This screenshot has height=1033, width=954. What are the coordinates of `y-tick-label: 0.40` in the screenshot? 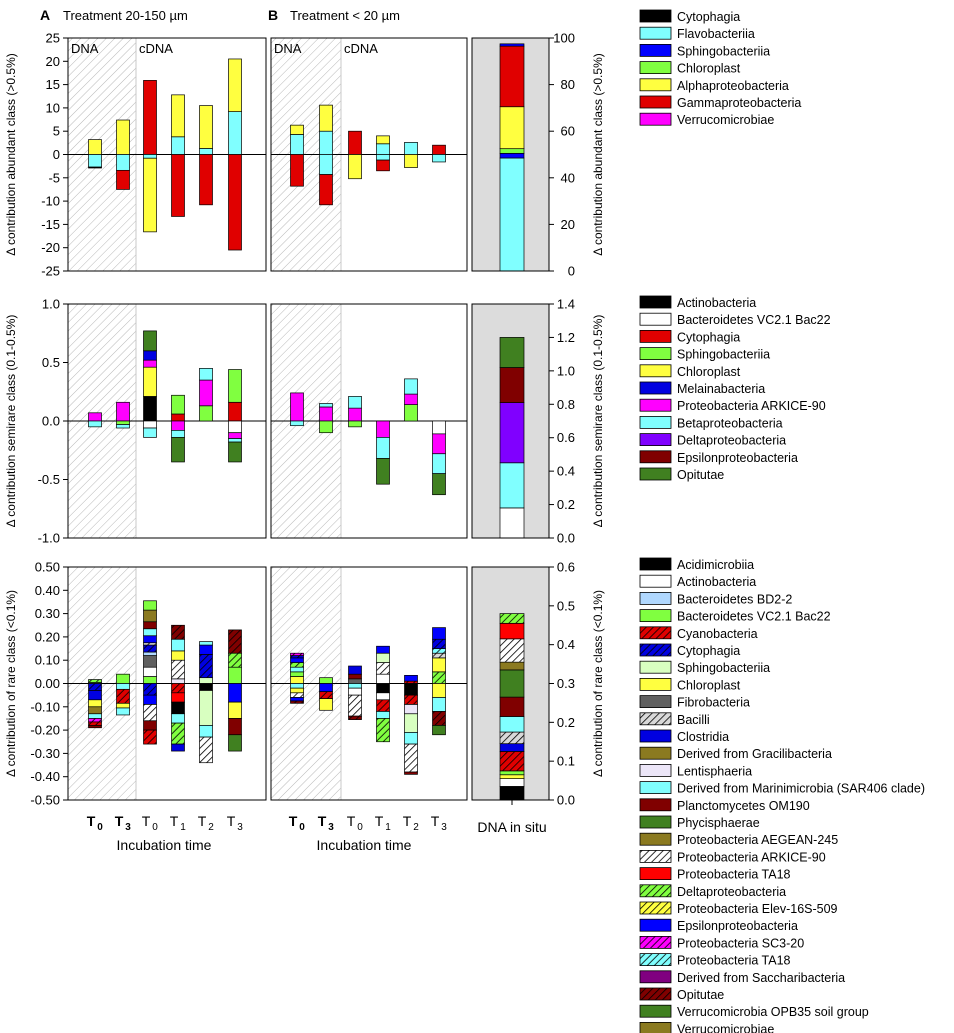 It's located at (47, 590).